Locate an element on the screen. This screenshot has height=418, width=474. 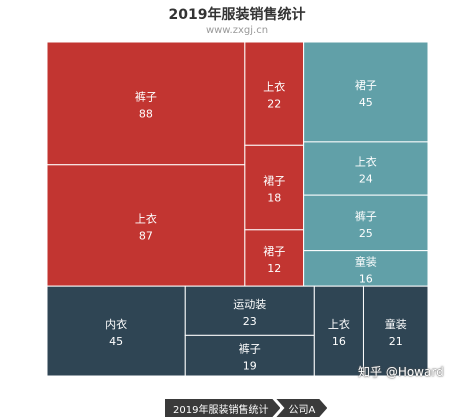
tile-value-label: 23 is located at coordinates (250, 321).